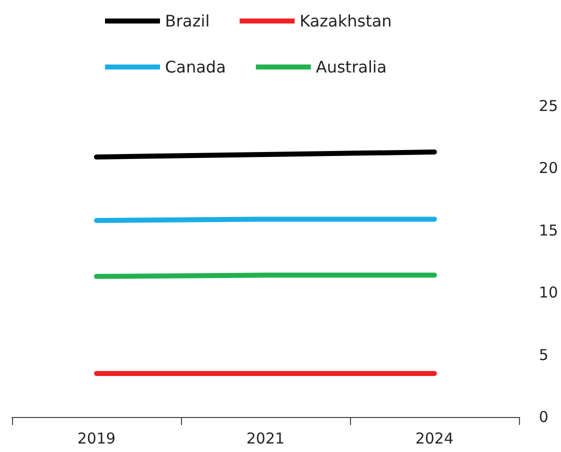  I want to click on legend-label: Canada, so click(195, 67).